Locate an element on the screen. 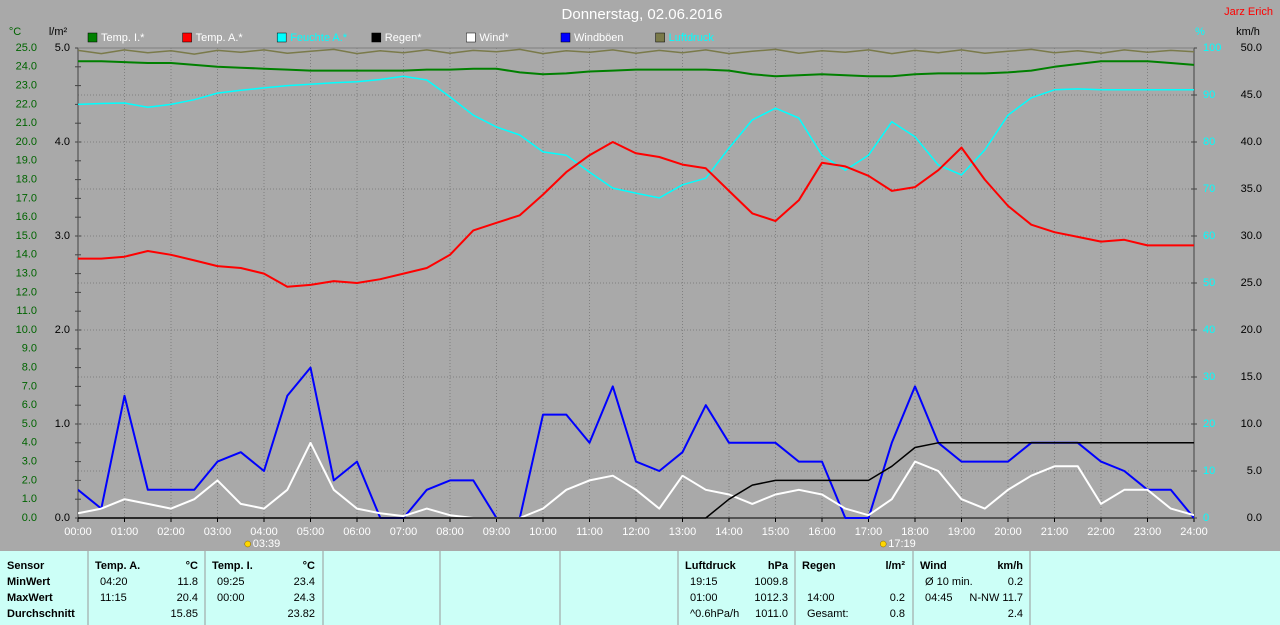 This screenshot has height=625, width=1280. table-cell: ^0.6hPa/h is located at coordinates (714, 614).